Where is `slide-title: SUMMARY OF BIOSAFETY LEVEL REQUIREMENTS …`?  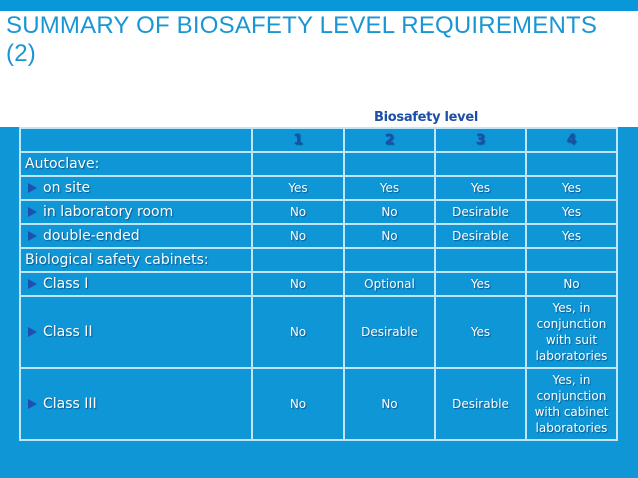
slide-title: SUMMARY OF BIOSAFETY LEVEL REQUIREMENTS … is located at coordinates (302, 39).